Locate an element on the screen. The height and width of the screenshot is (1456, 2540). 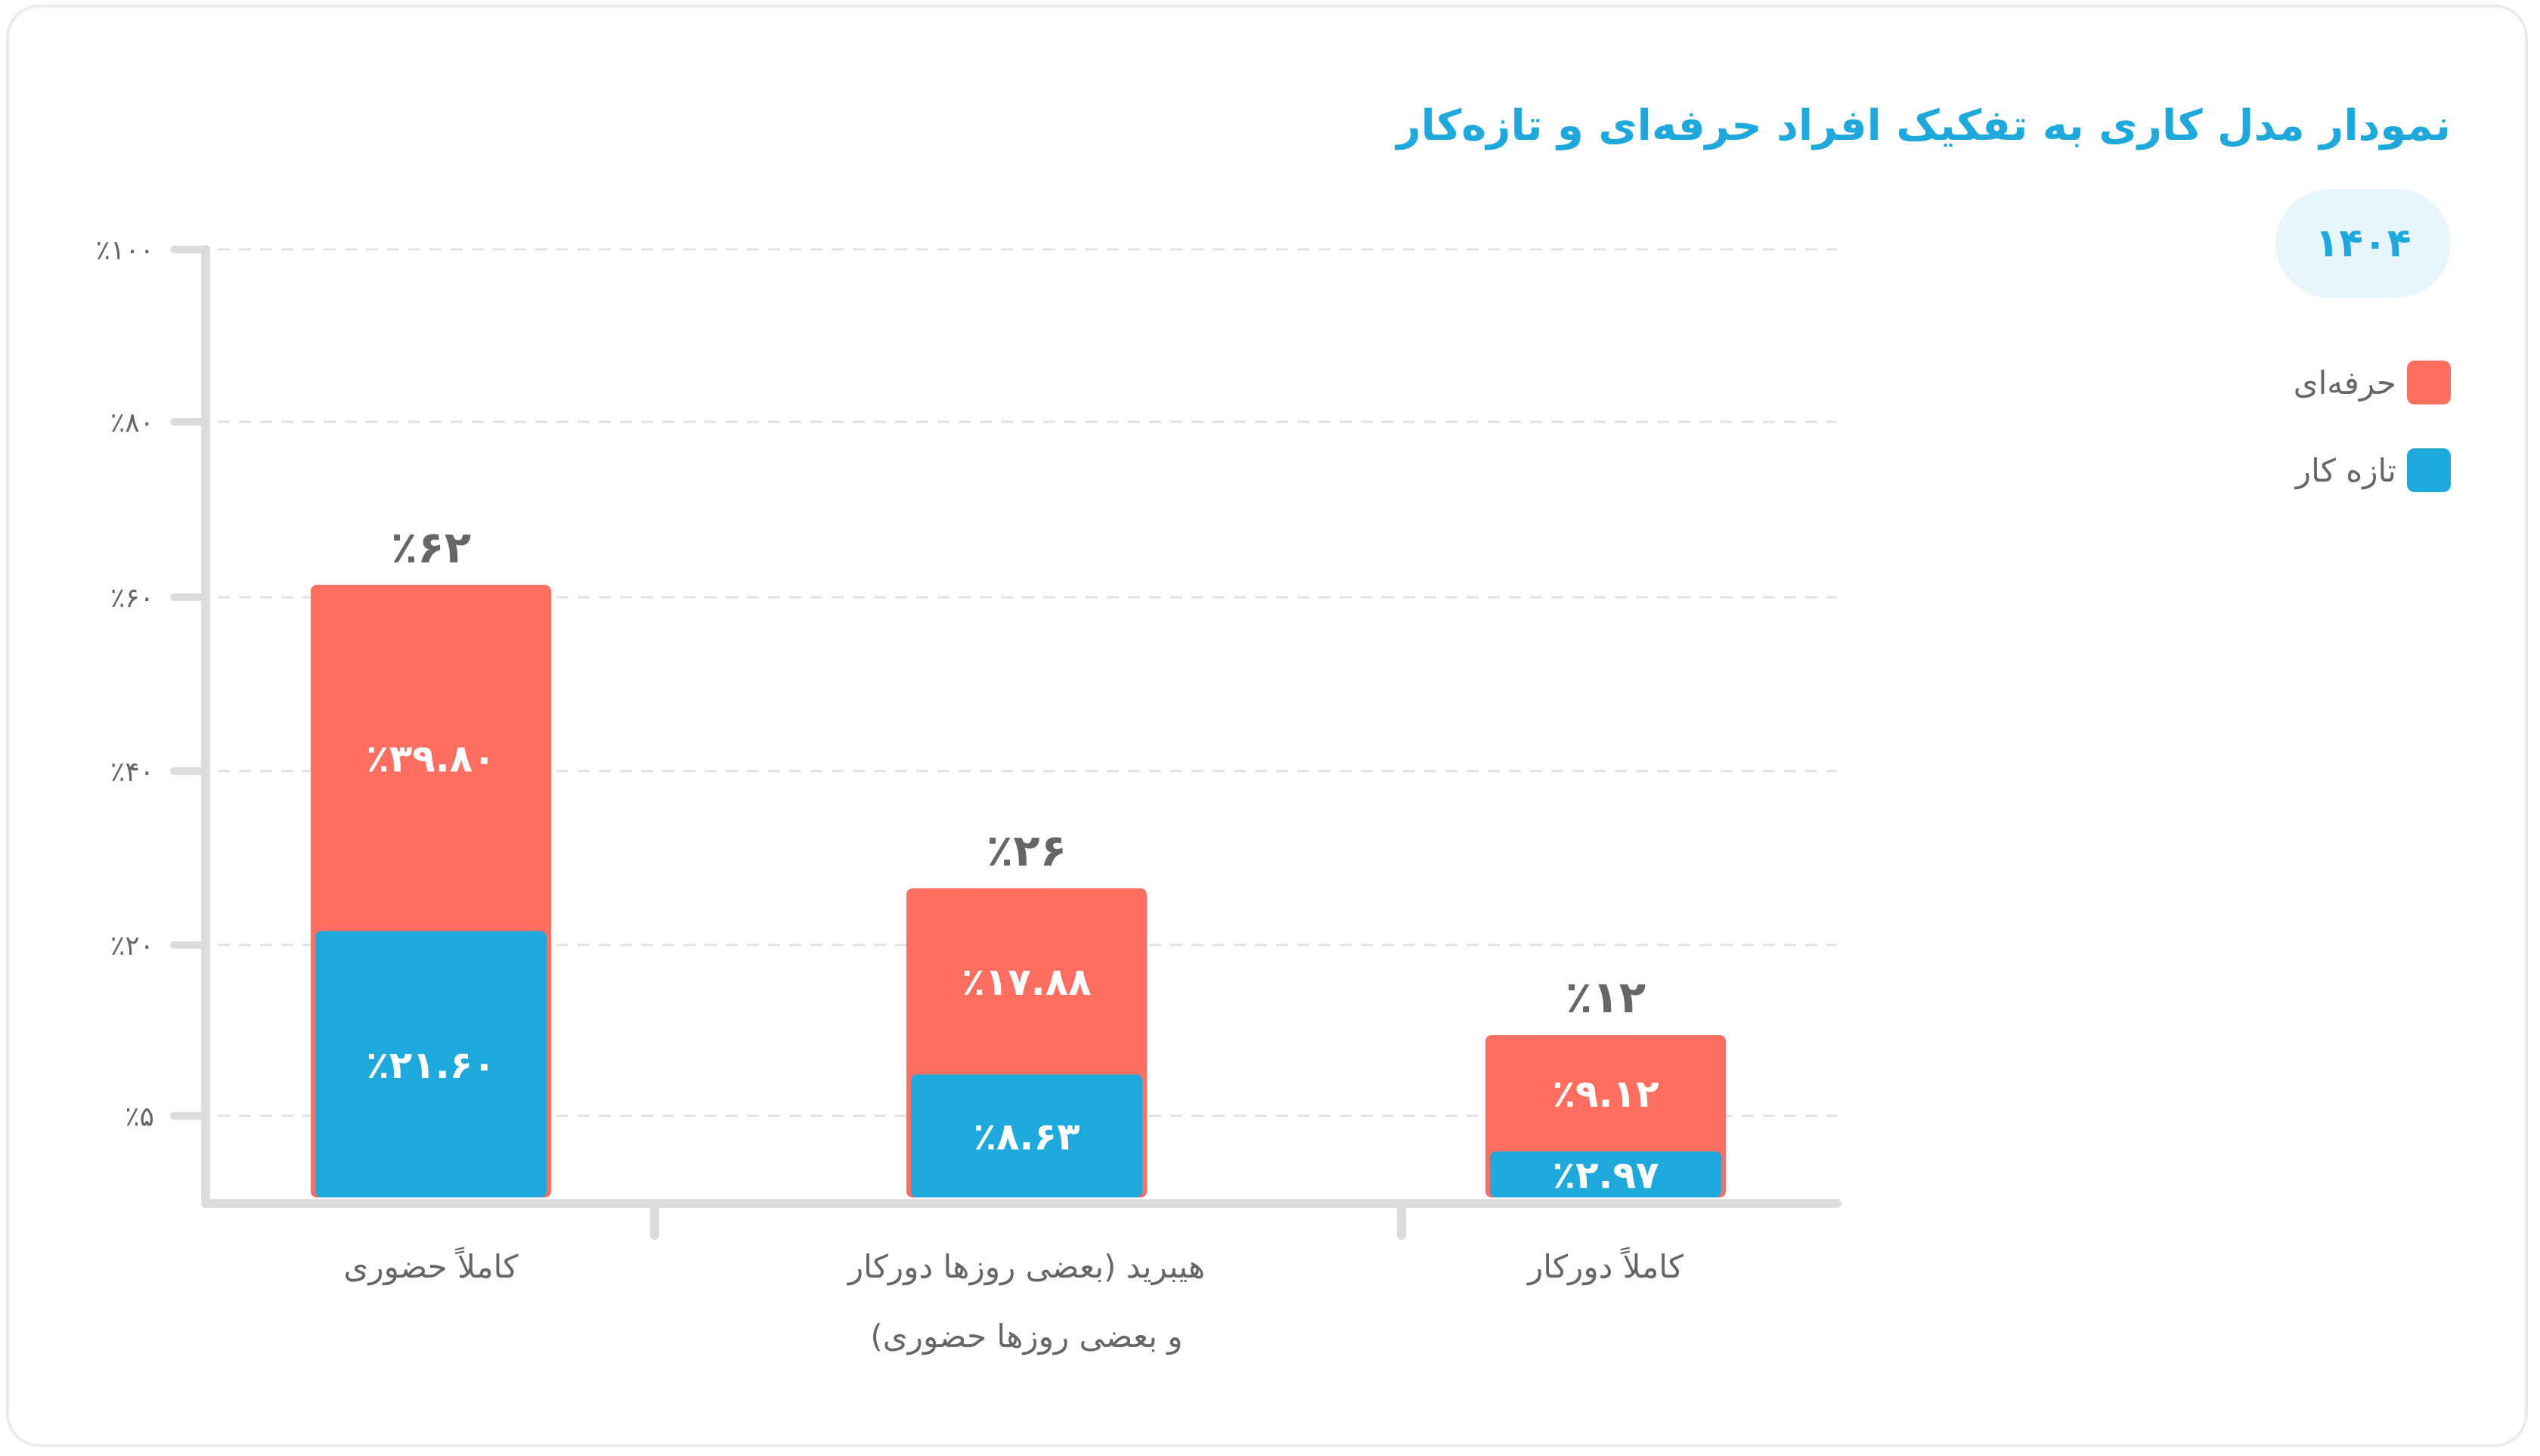
legend-item-junior: تازه کار is located at coordinates (2372, 470).